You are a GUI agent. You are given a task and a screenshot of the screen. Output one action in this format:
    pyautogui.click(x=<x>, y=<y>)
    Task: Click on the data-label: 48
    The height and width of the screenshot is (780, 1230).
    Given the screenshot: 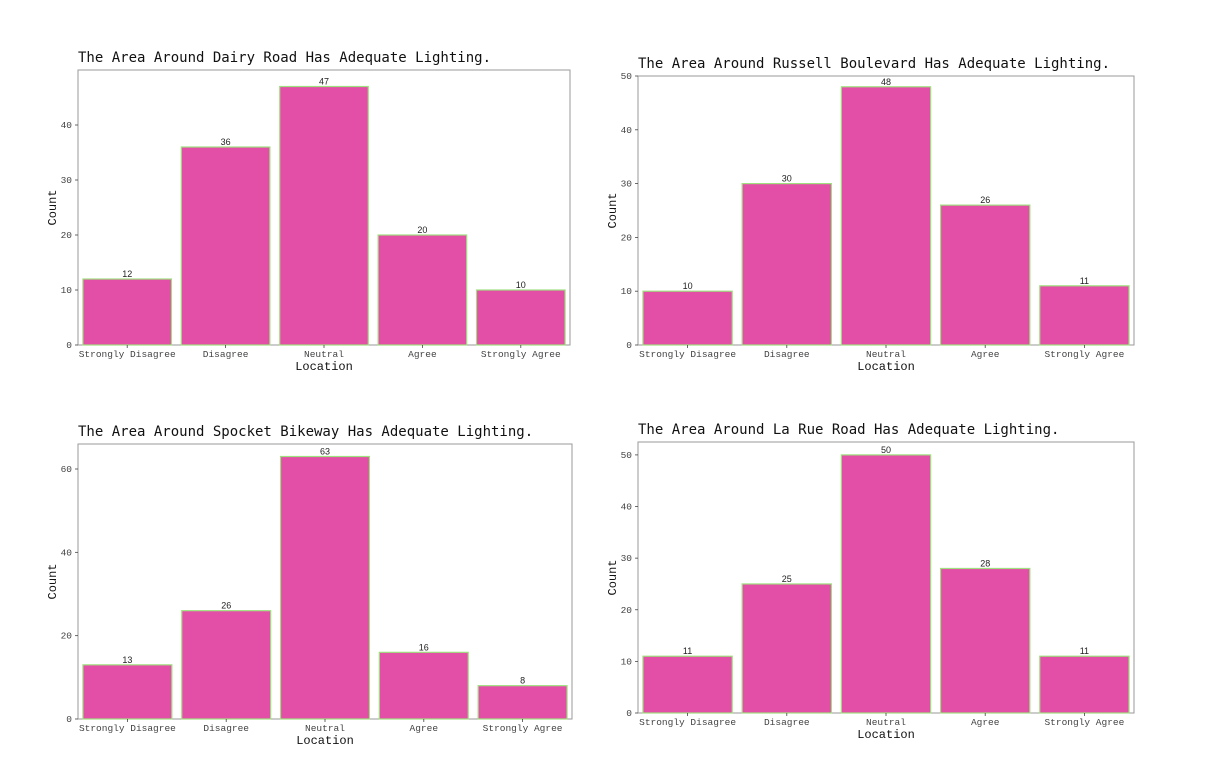 What is the action you would take?
    pyautogui.click(x=886, y=82)
    